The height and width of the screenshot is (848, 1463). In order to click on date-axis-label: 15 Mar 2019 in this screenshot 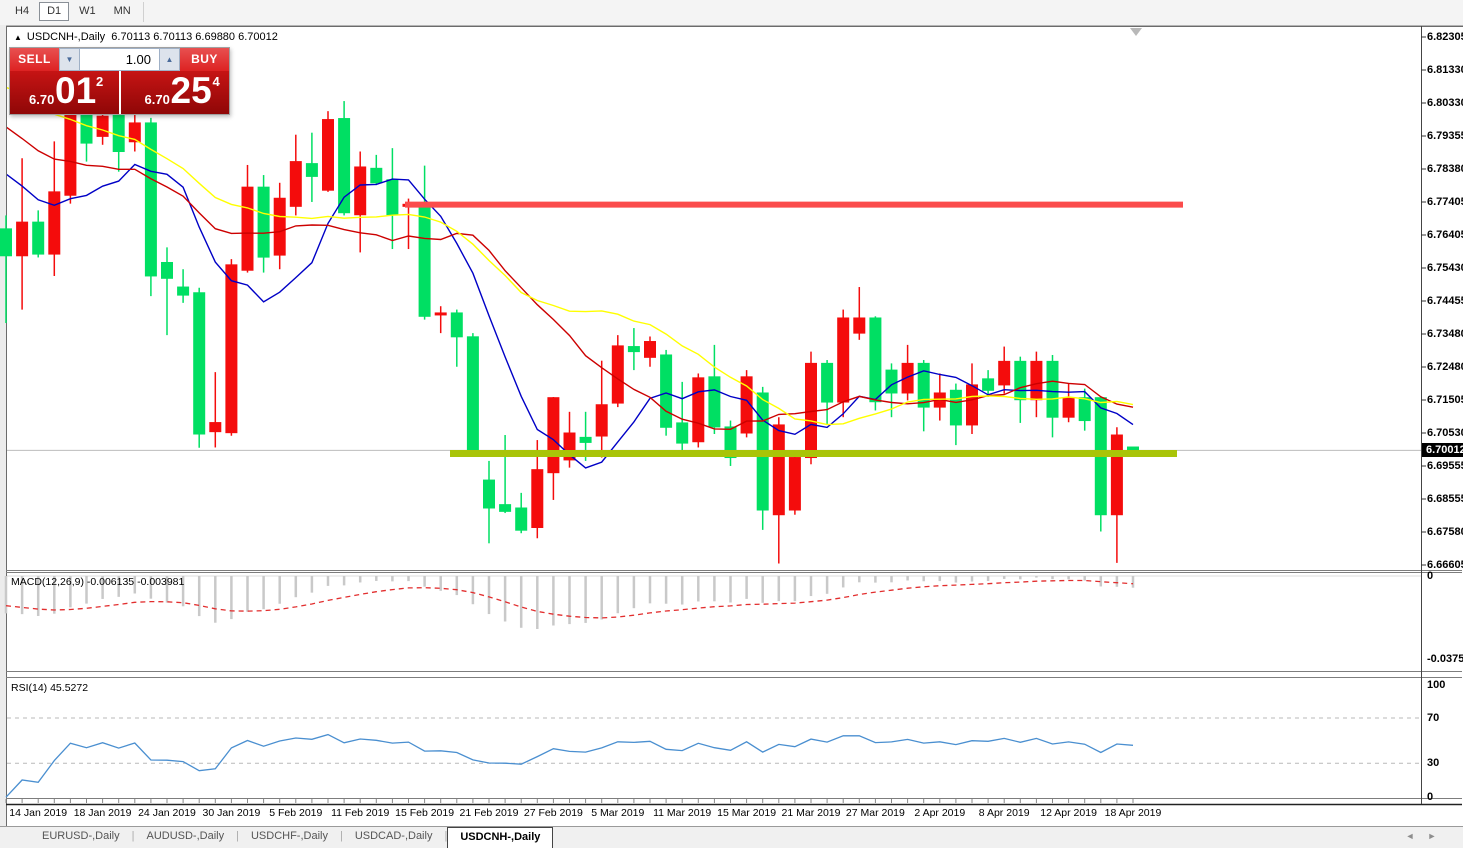, I will do `click(747, 813)`.